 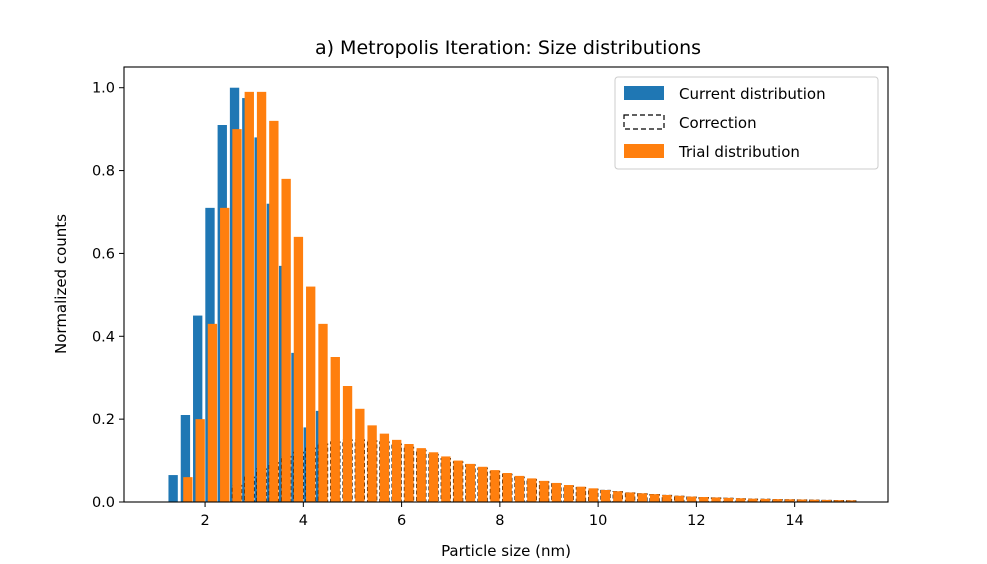 I want to click on x-tick-label: 14, so click(x=794, y=521).